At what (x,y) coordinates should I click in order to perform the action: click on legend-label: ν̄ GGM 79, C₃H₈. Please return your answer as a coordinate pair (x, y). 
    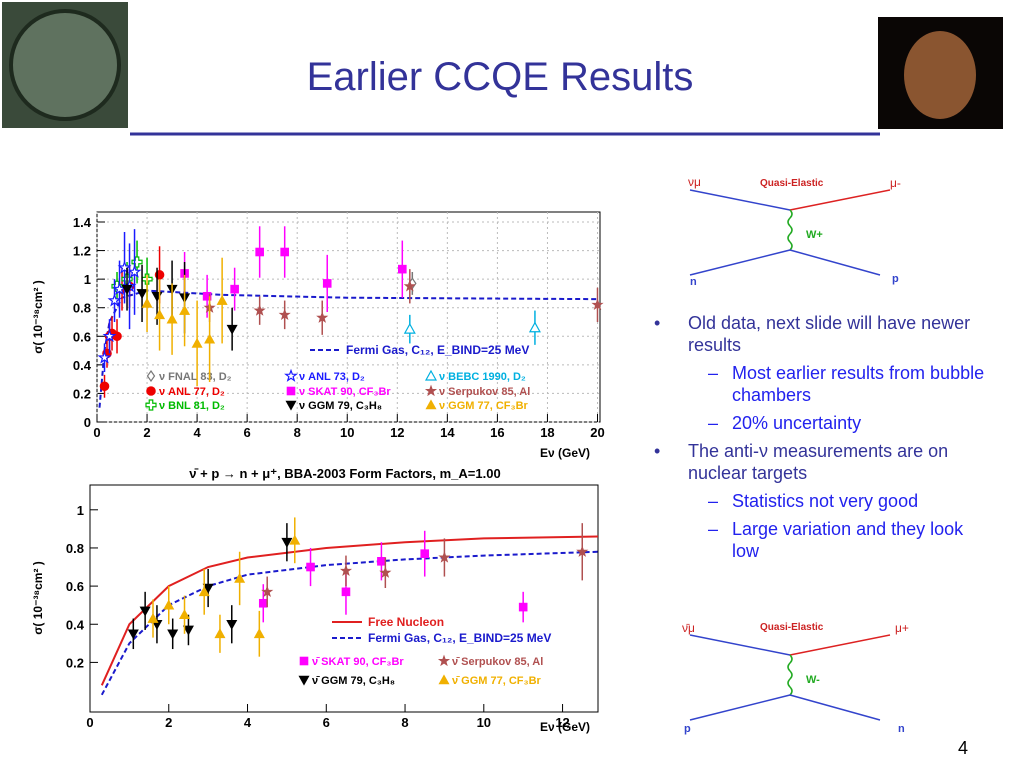
    Looking at the image, I should click on (353, 681).